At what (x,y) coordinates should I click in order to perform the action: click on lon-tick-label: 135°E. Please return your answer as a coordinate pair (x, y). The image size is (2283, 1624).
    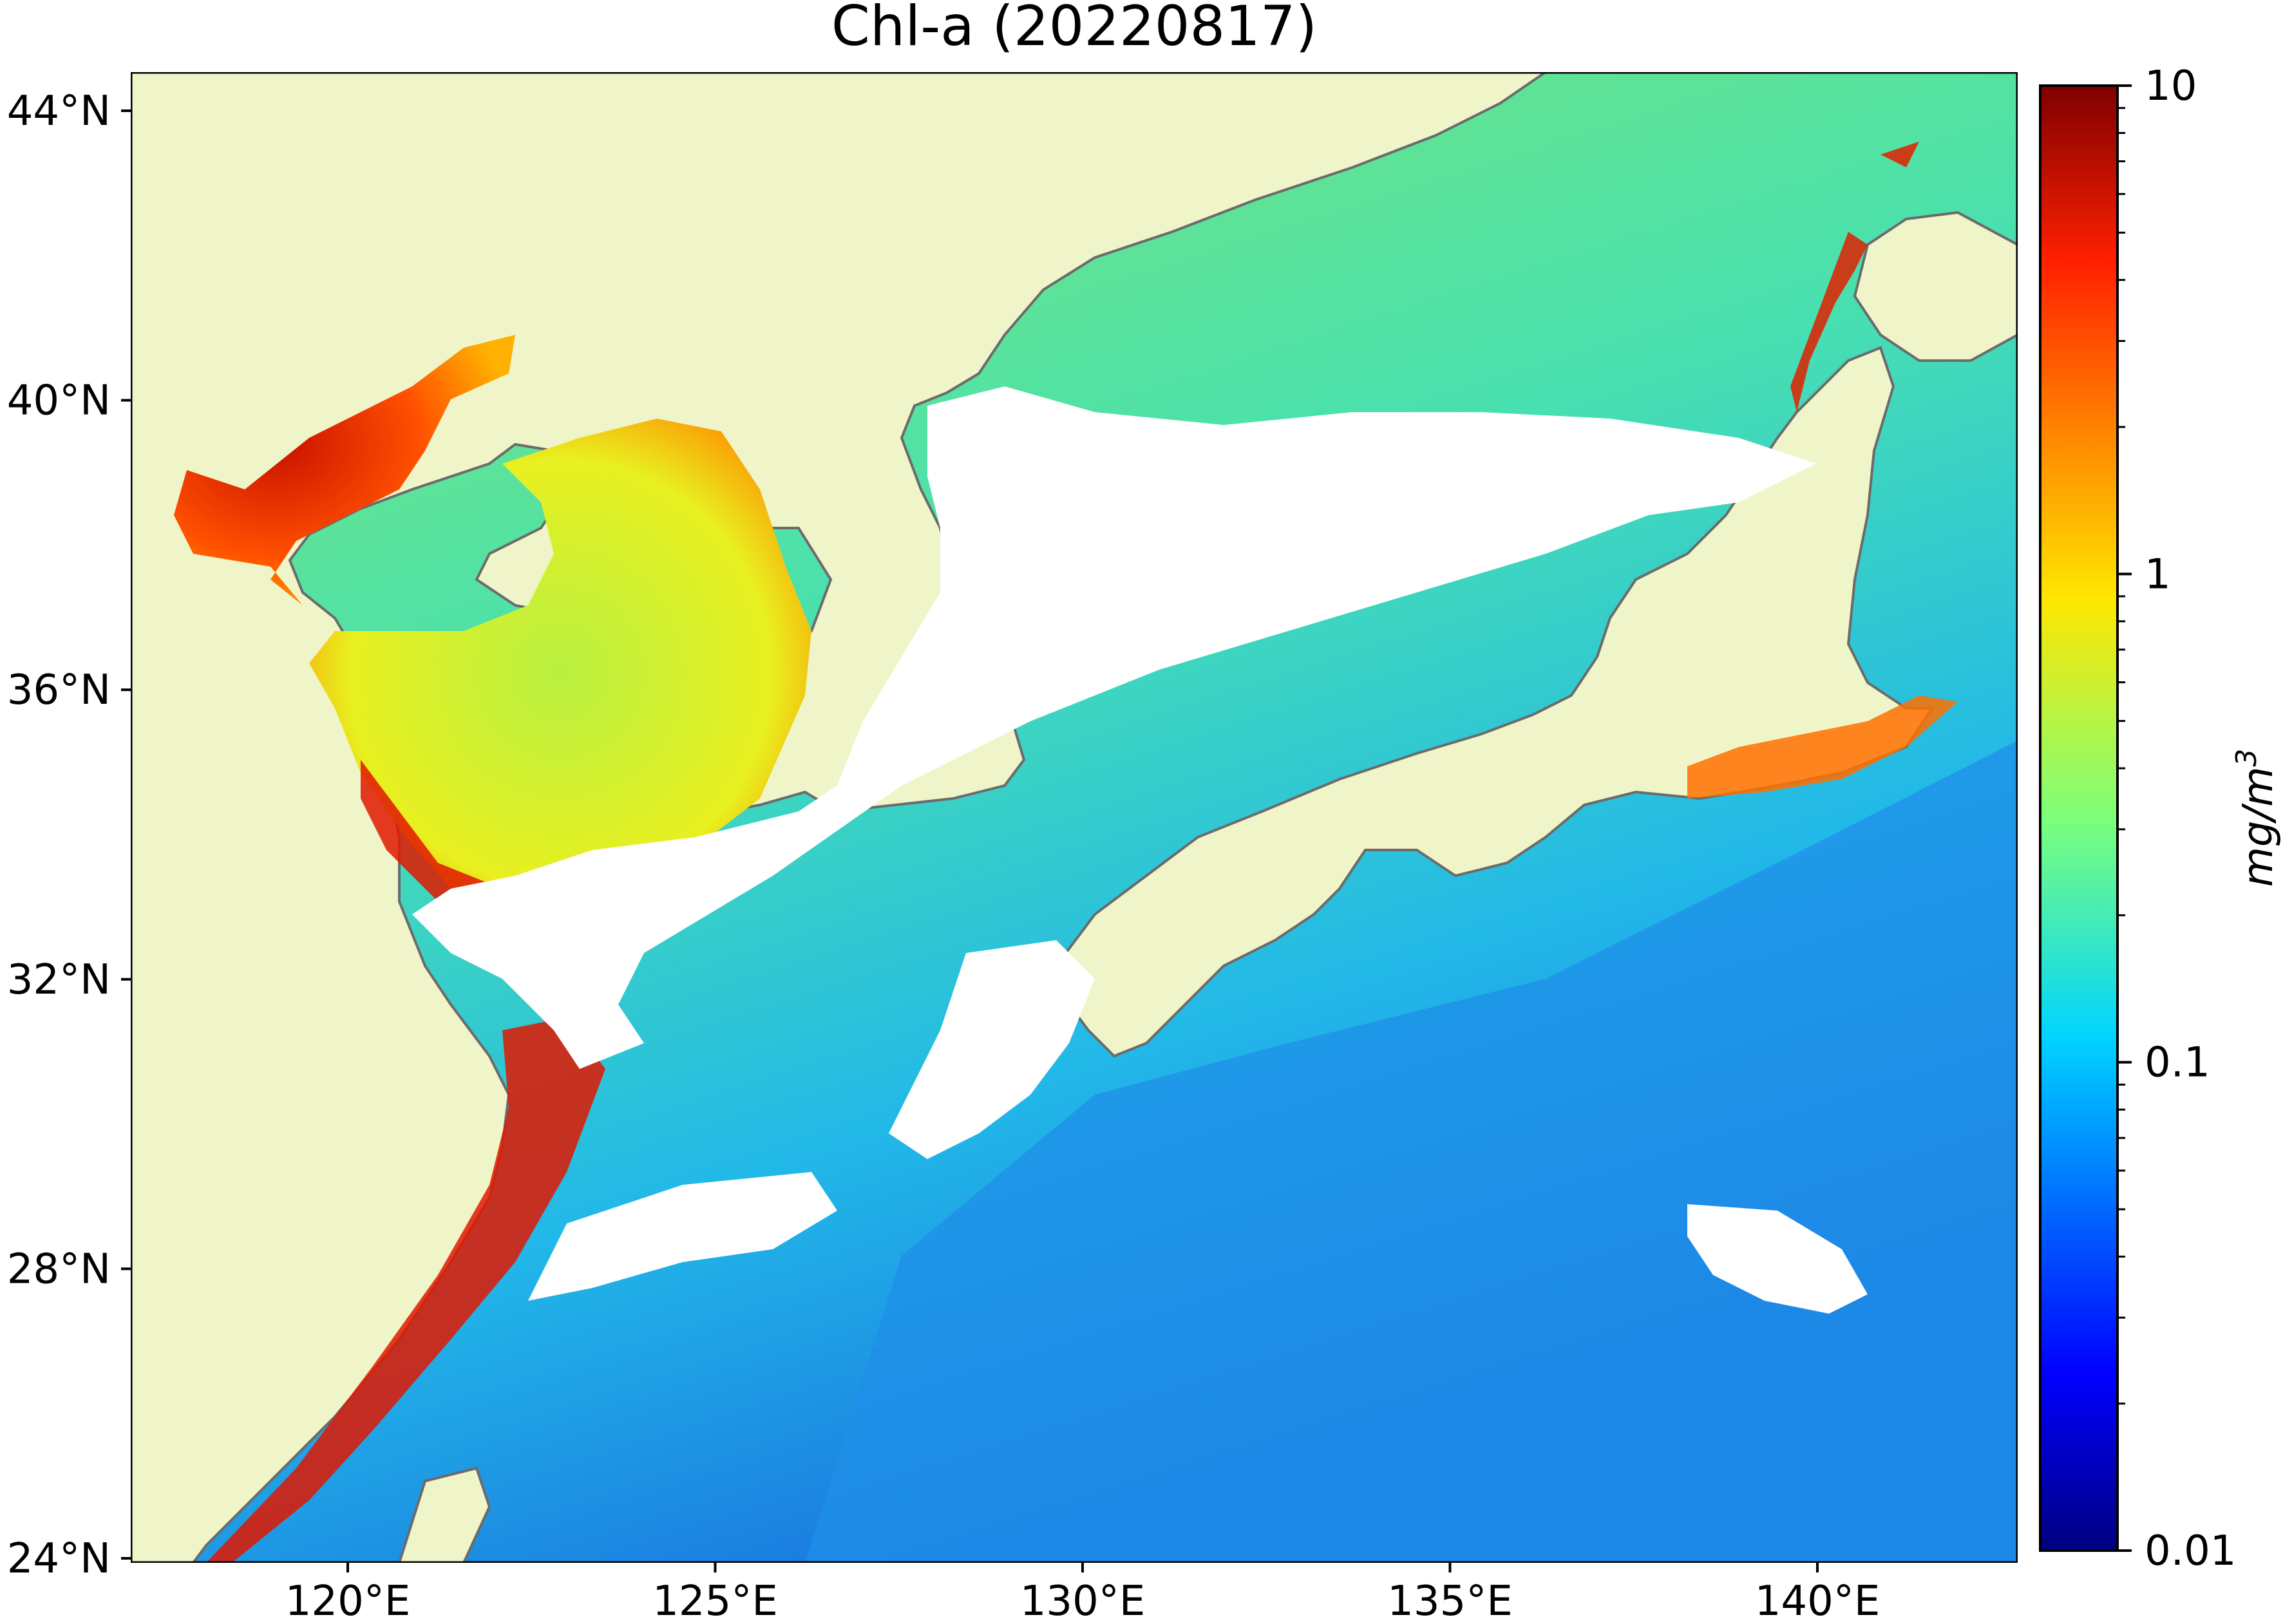
    Looking at the image, I should click on (1450, 1601).